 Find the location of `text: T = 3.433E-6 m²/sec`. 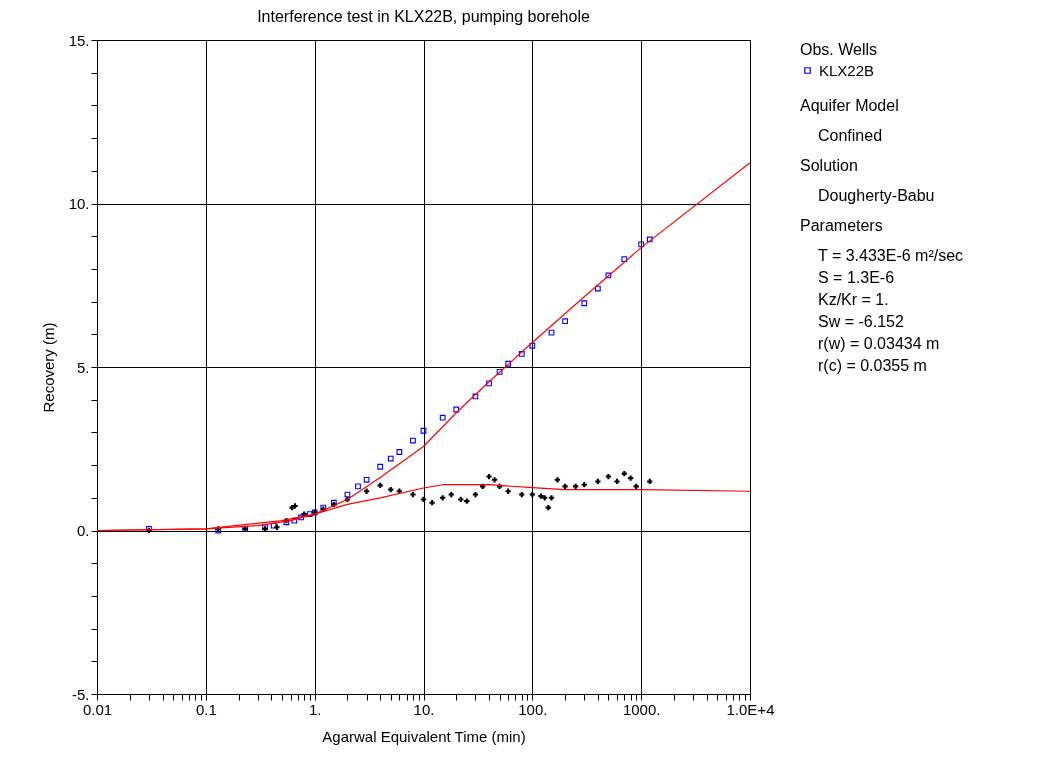

text: T = 3.433E-6 m²/sec is located at coordinates (891, 255).